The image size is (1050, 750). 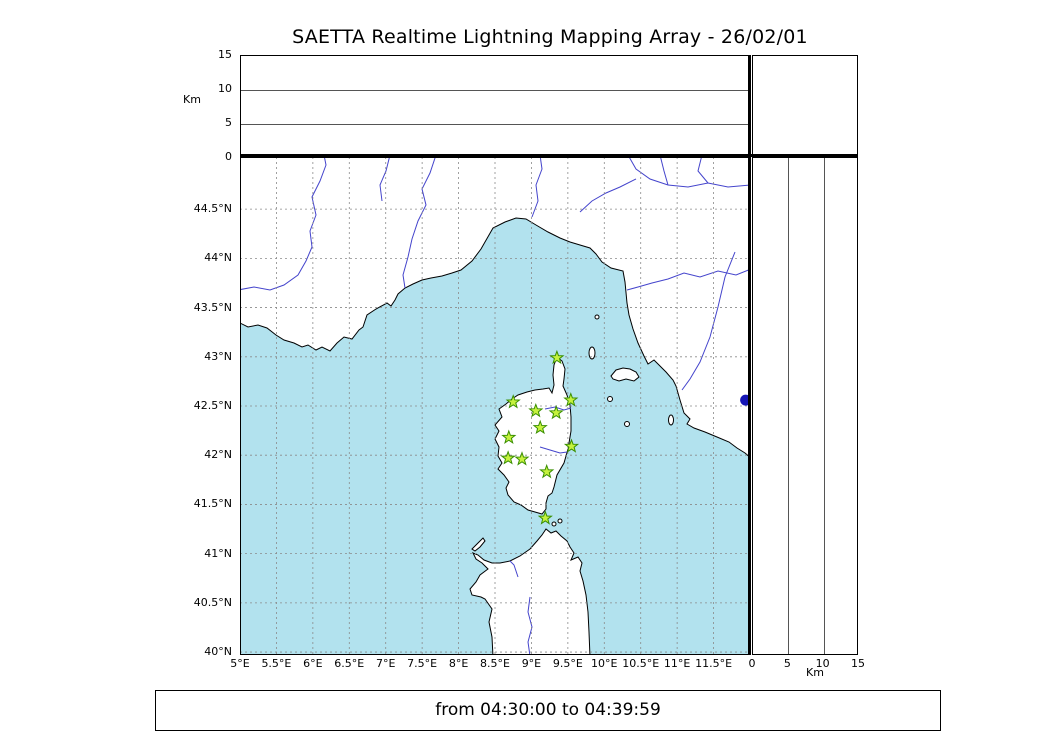 I want to click on altitude-tick-label: 10, so click(x=822, y=663).